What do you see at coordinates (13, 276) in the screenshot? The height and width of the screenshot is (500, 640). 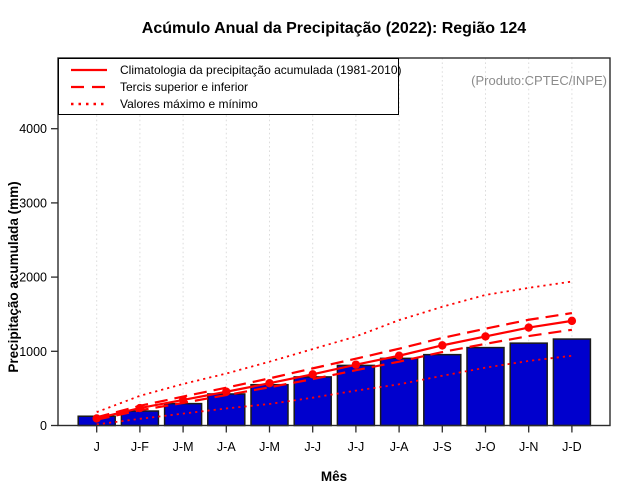 I see `y-axis-title: Precipitação acumulada (mm)` at bounding box center [13, 276].